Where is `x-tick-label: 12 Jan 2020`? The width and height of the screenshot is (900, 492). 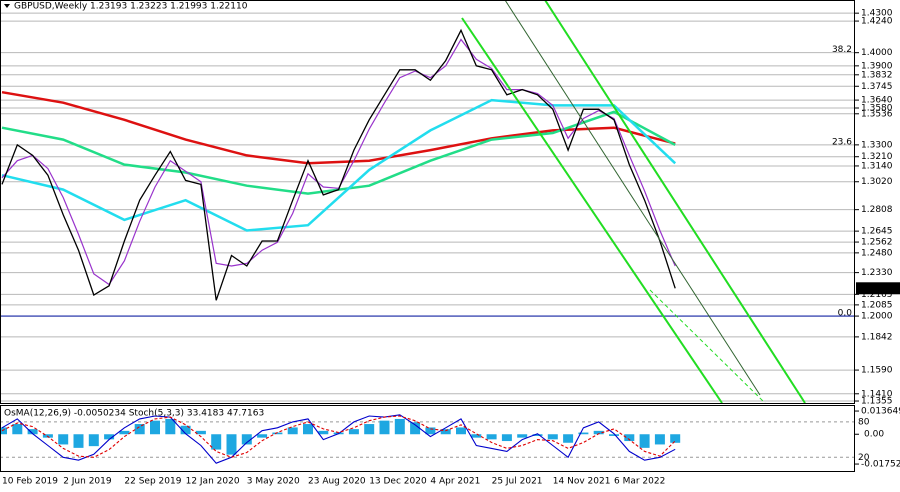 x-tick-label: 12 Jan 2020 is located at coordinates (213, 482).